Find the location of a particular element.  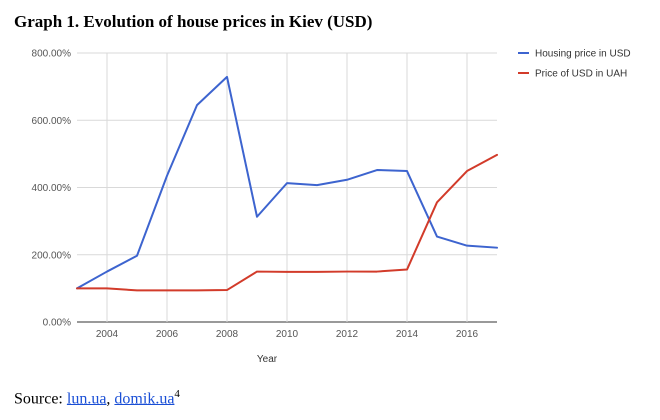

footnote-marker: 4 is located at coordinates (177, 394).